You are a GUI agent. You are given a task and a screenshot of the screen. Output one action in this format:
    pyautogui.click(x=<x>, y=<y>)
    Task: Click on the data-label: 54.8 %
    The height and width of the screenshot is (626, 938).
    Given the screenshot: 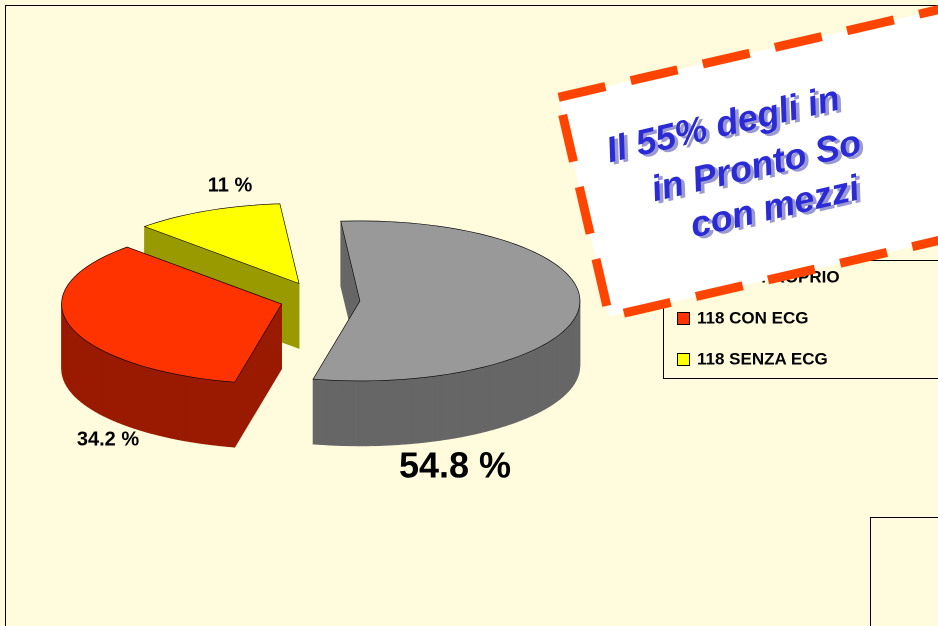 What is the action you would take?
    pyautogui.click(x=455, y=465)
    